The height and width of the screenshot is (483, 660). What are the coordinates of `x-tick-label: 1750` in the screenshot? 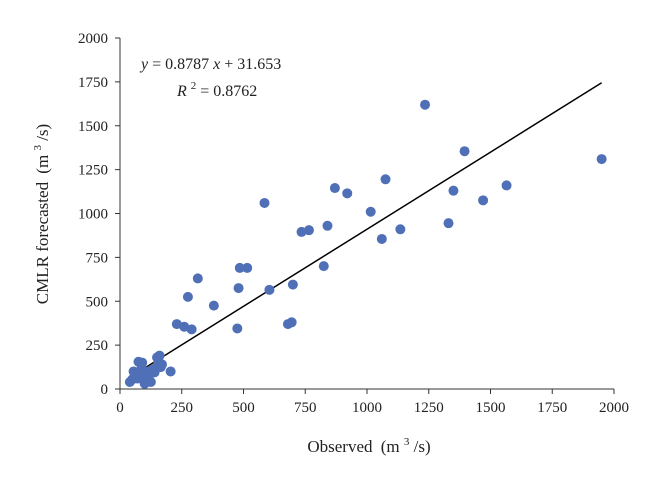 It's located at (552, 408).